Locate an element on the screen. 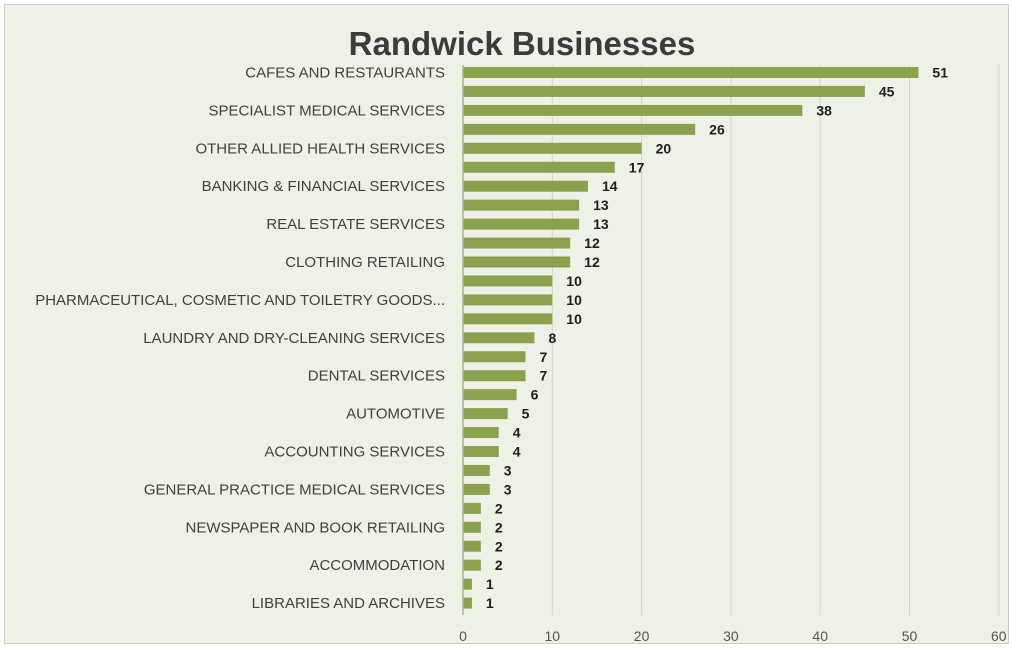 This screenshot has width=1013, height=648. x-tick-label: 20 is located at coordinates (642, 636).